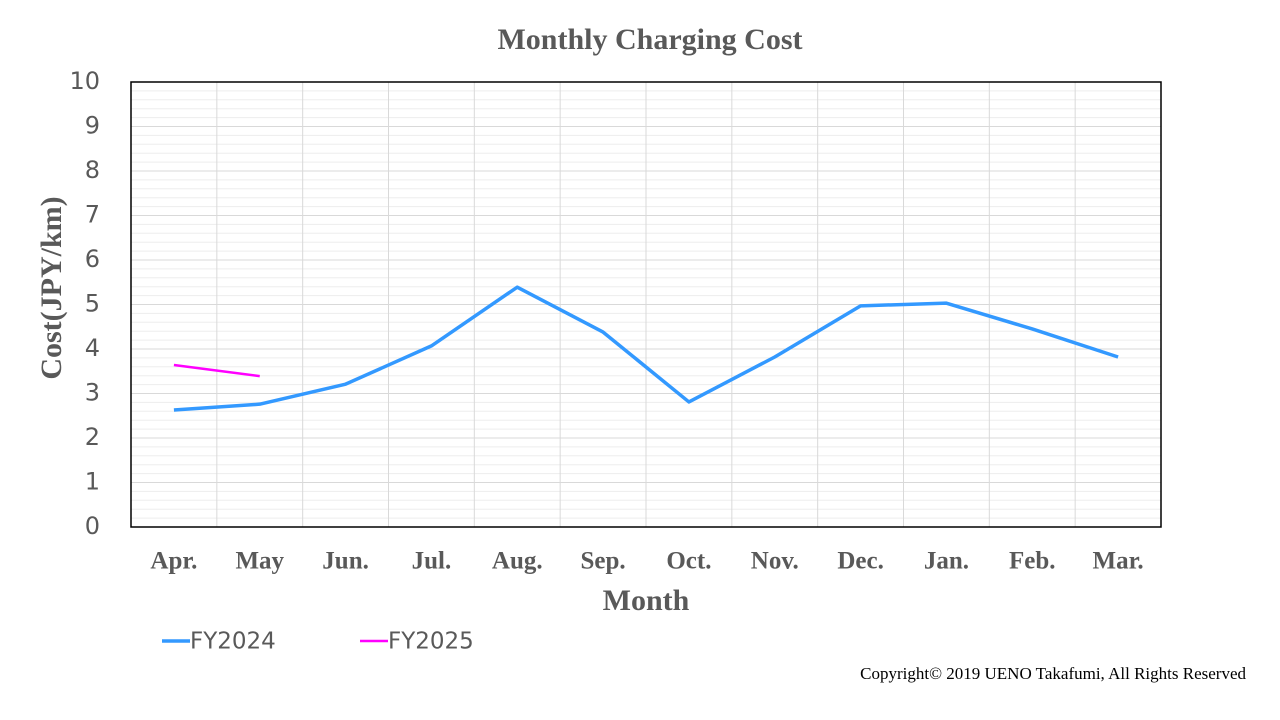  What do you see at coordinates (775, 561) in the screenshot?
I see `x-tick-label: Nov.` at bounding box center [775, 561].